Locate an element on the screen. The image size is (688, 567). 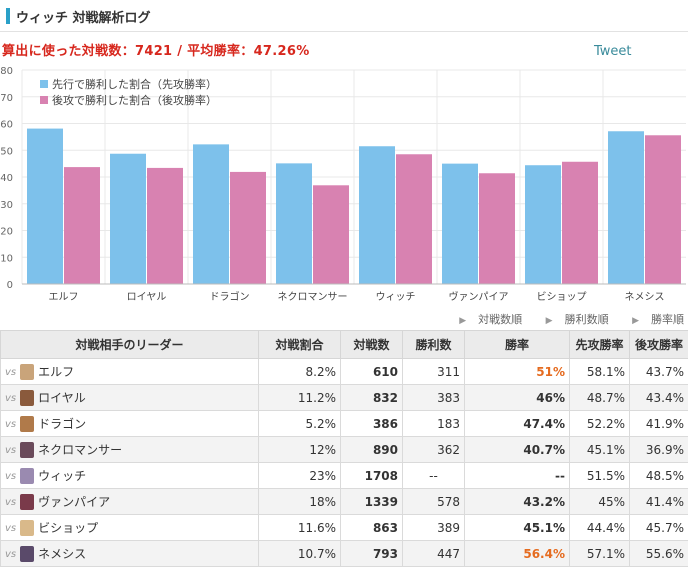
share-cell: 10.7% is located at coordinates (300, 554).